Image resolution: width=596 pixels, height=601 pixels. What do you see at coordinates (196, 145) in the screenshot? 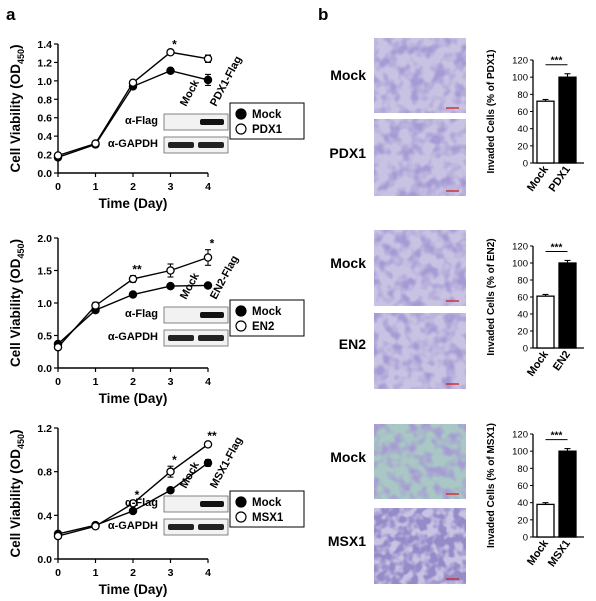
I see `blot-strip-gapdh` at bounding box center [196, 145].